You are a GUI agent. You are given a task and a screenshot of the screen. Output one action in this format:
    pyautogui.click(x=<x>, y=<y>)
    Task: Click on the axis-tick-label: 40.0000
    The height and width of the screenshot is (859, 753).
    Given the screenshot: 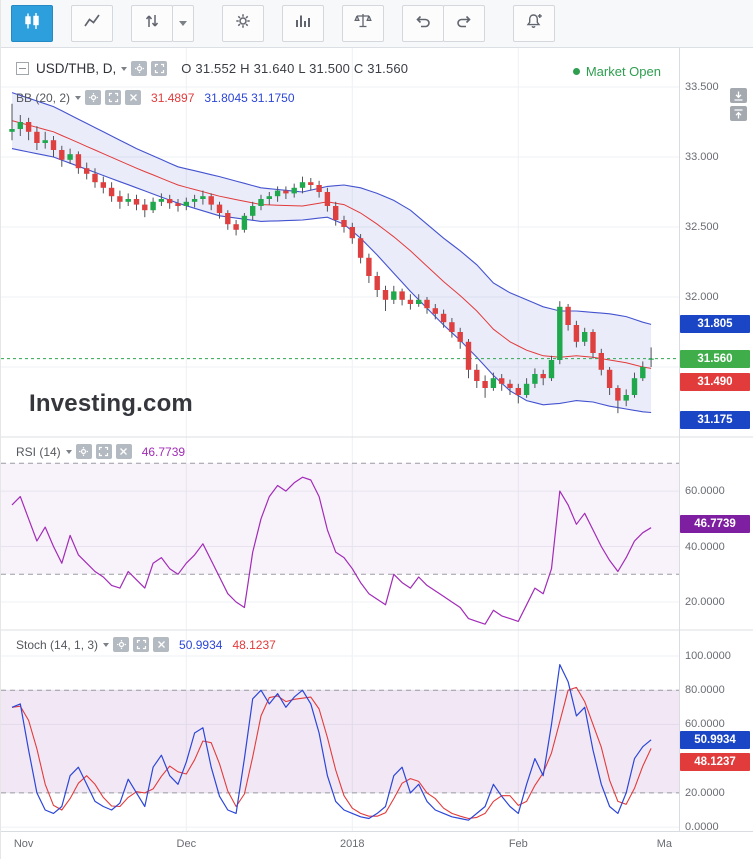 What is the action you would take?
    pyautogui.click(x=705, y=547)
    